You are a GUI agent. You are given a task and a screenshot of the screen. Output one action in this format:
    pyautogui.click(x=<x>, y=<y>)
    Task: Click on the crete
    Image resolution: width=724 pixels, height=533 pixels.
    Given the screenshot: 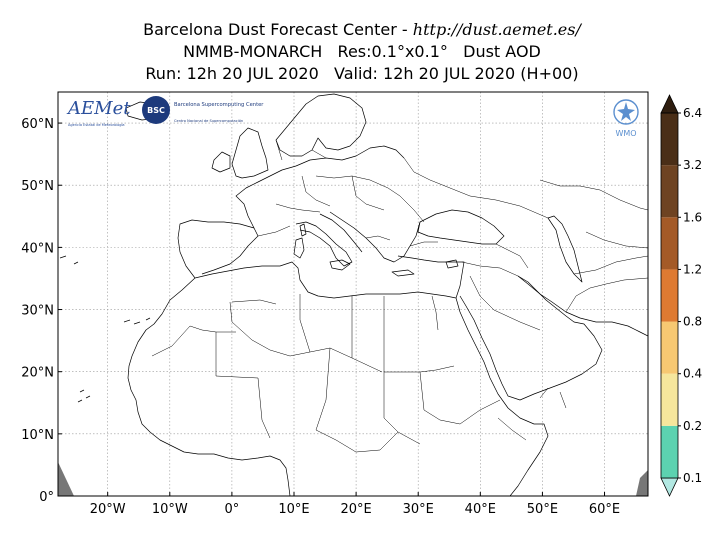 What is the action you would take?
    pyautogui.click(x=403, y=273)
    